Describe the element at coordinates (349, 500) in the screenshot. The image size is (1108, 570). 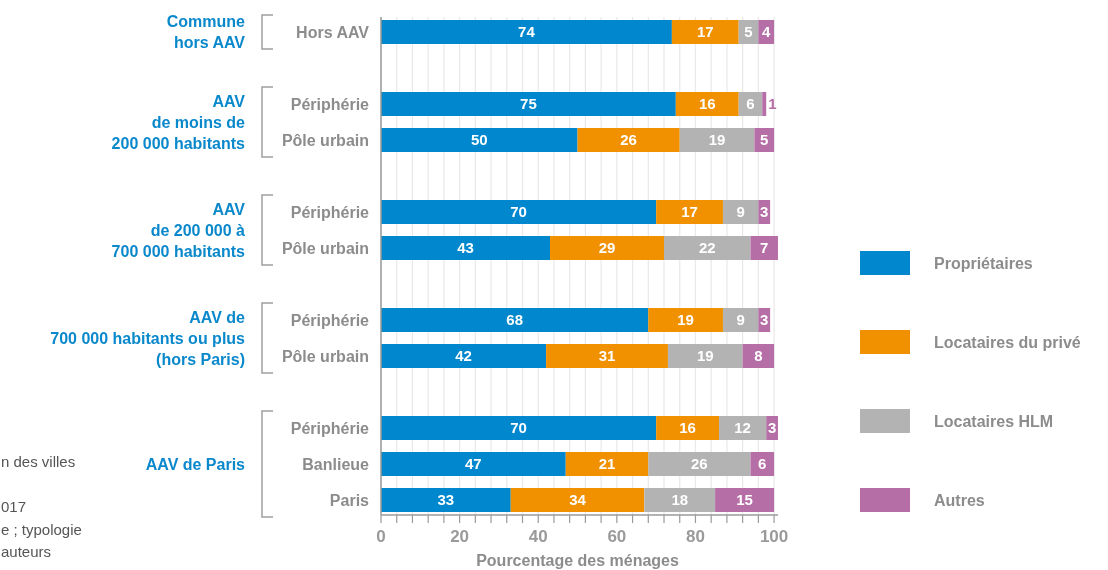
I see `y-tick-label: Paris` at that location.